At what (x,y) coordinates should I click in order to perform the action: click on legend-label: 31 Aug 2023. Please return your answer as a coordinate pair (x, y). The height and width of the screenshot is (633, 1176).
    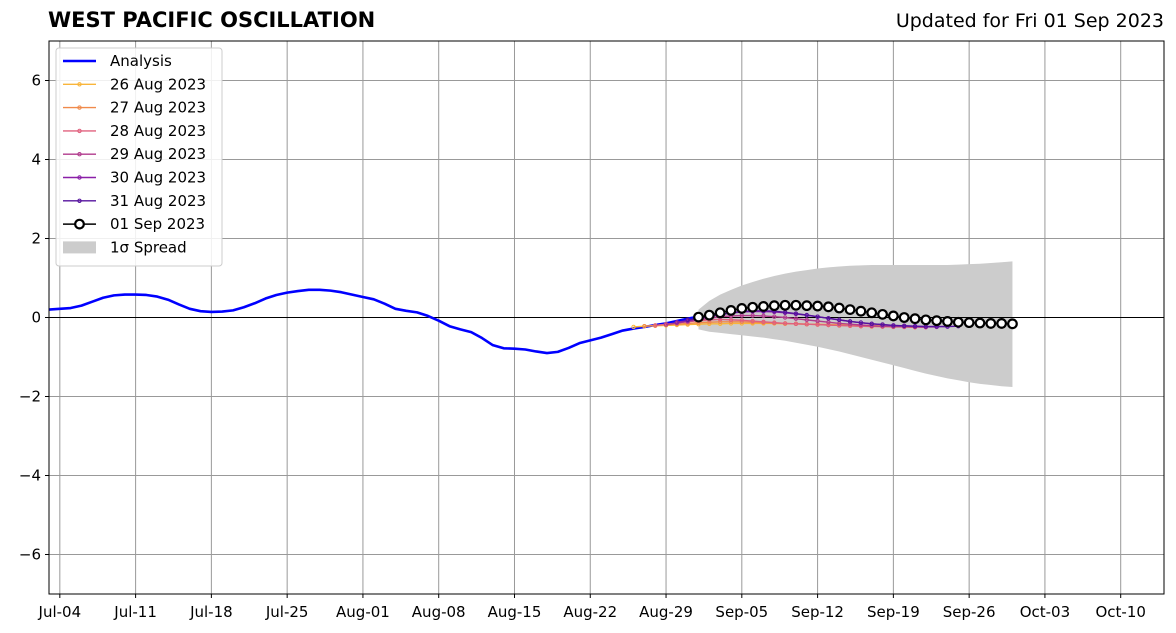
    Looking at the image, I should click on (158, 201).